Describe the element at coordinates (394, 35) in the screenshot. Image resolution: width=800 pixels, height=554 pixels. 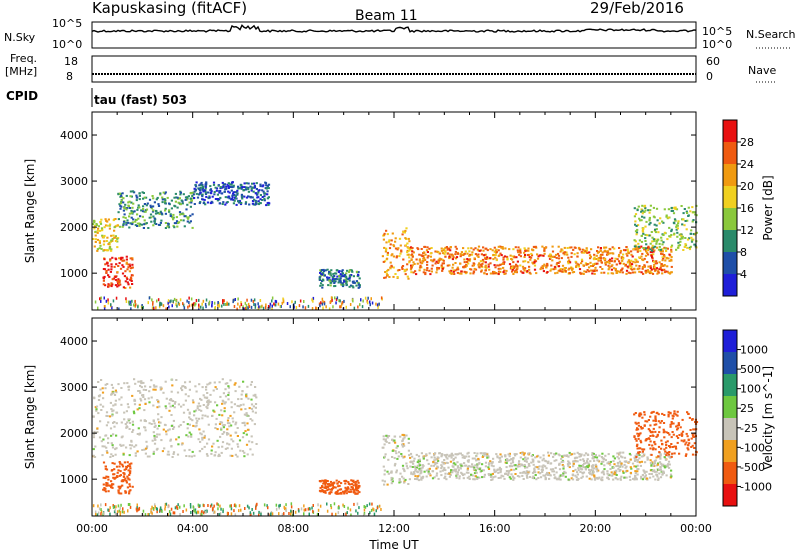
I see `noise-panel-frame` at that location.